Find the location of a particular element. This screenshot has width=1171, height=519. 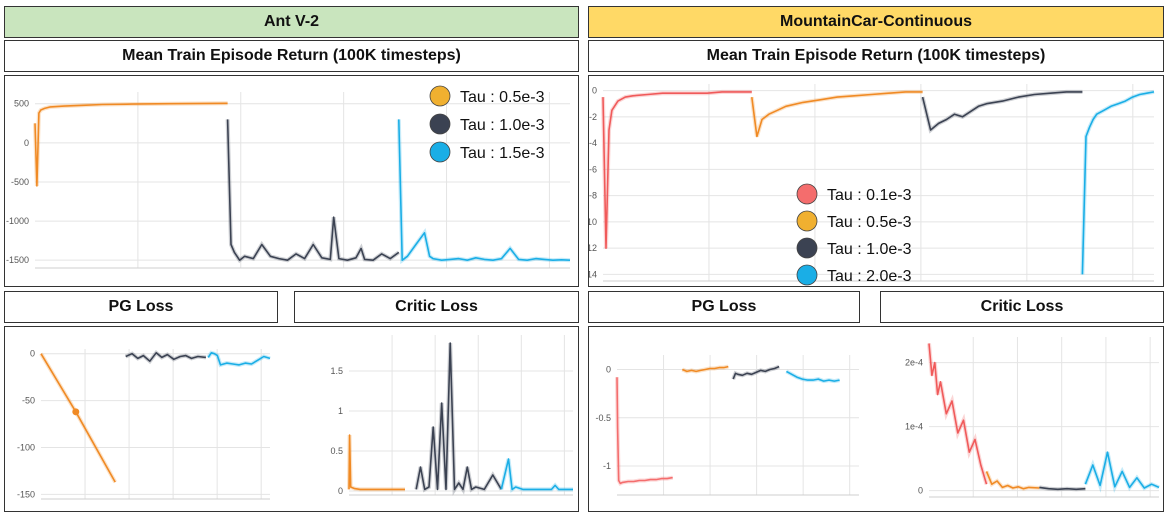

ant_pg-series-0-marker is located at coordinates (76, 412).